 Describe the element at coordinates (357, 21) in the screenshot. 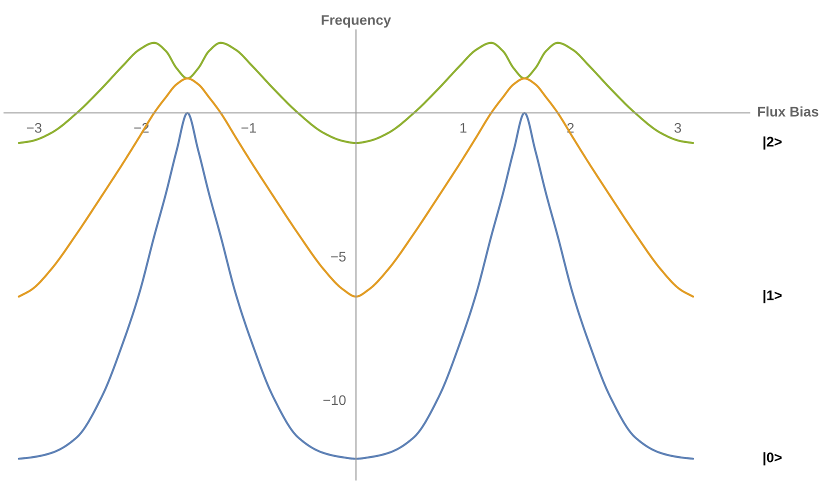

I see `y-axis-title: Frequency` at that location.